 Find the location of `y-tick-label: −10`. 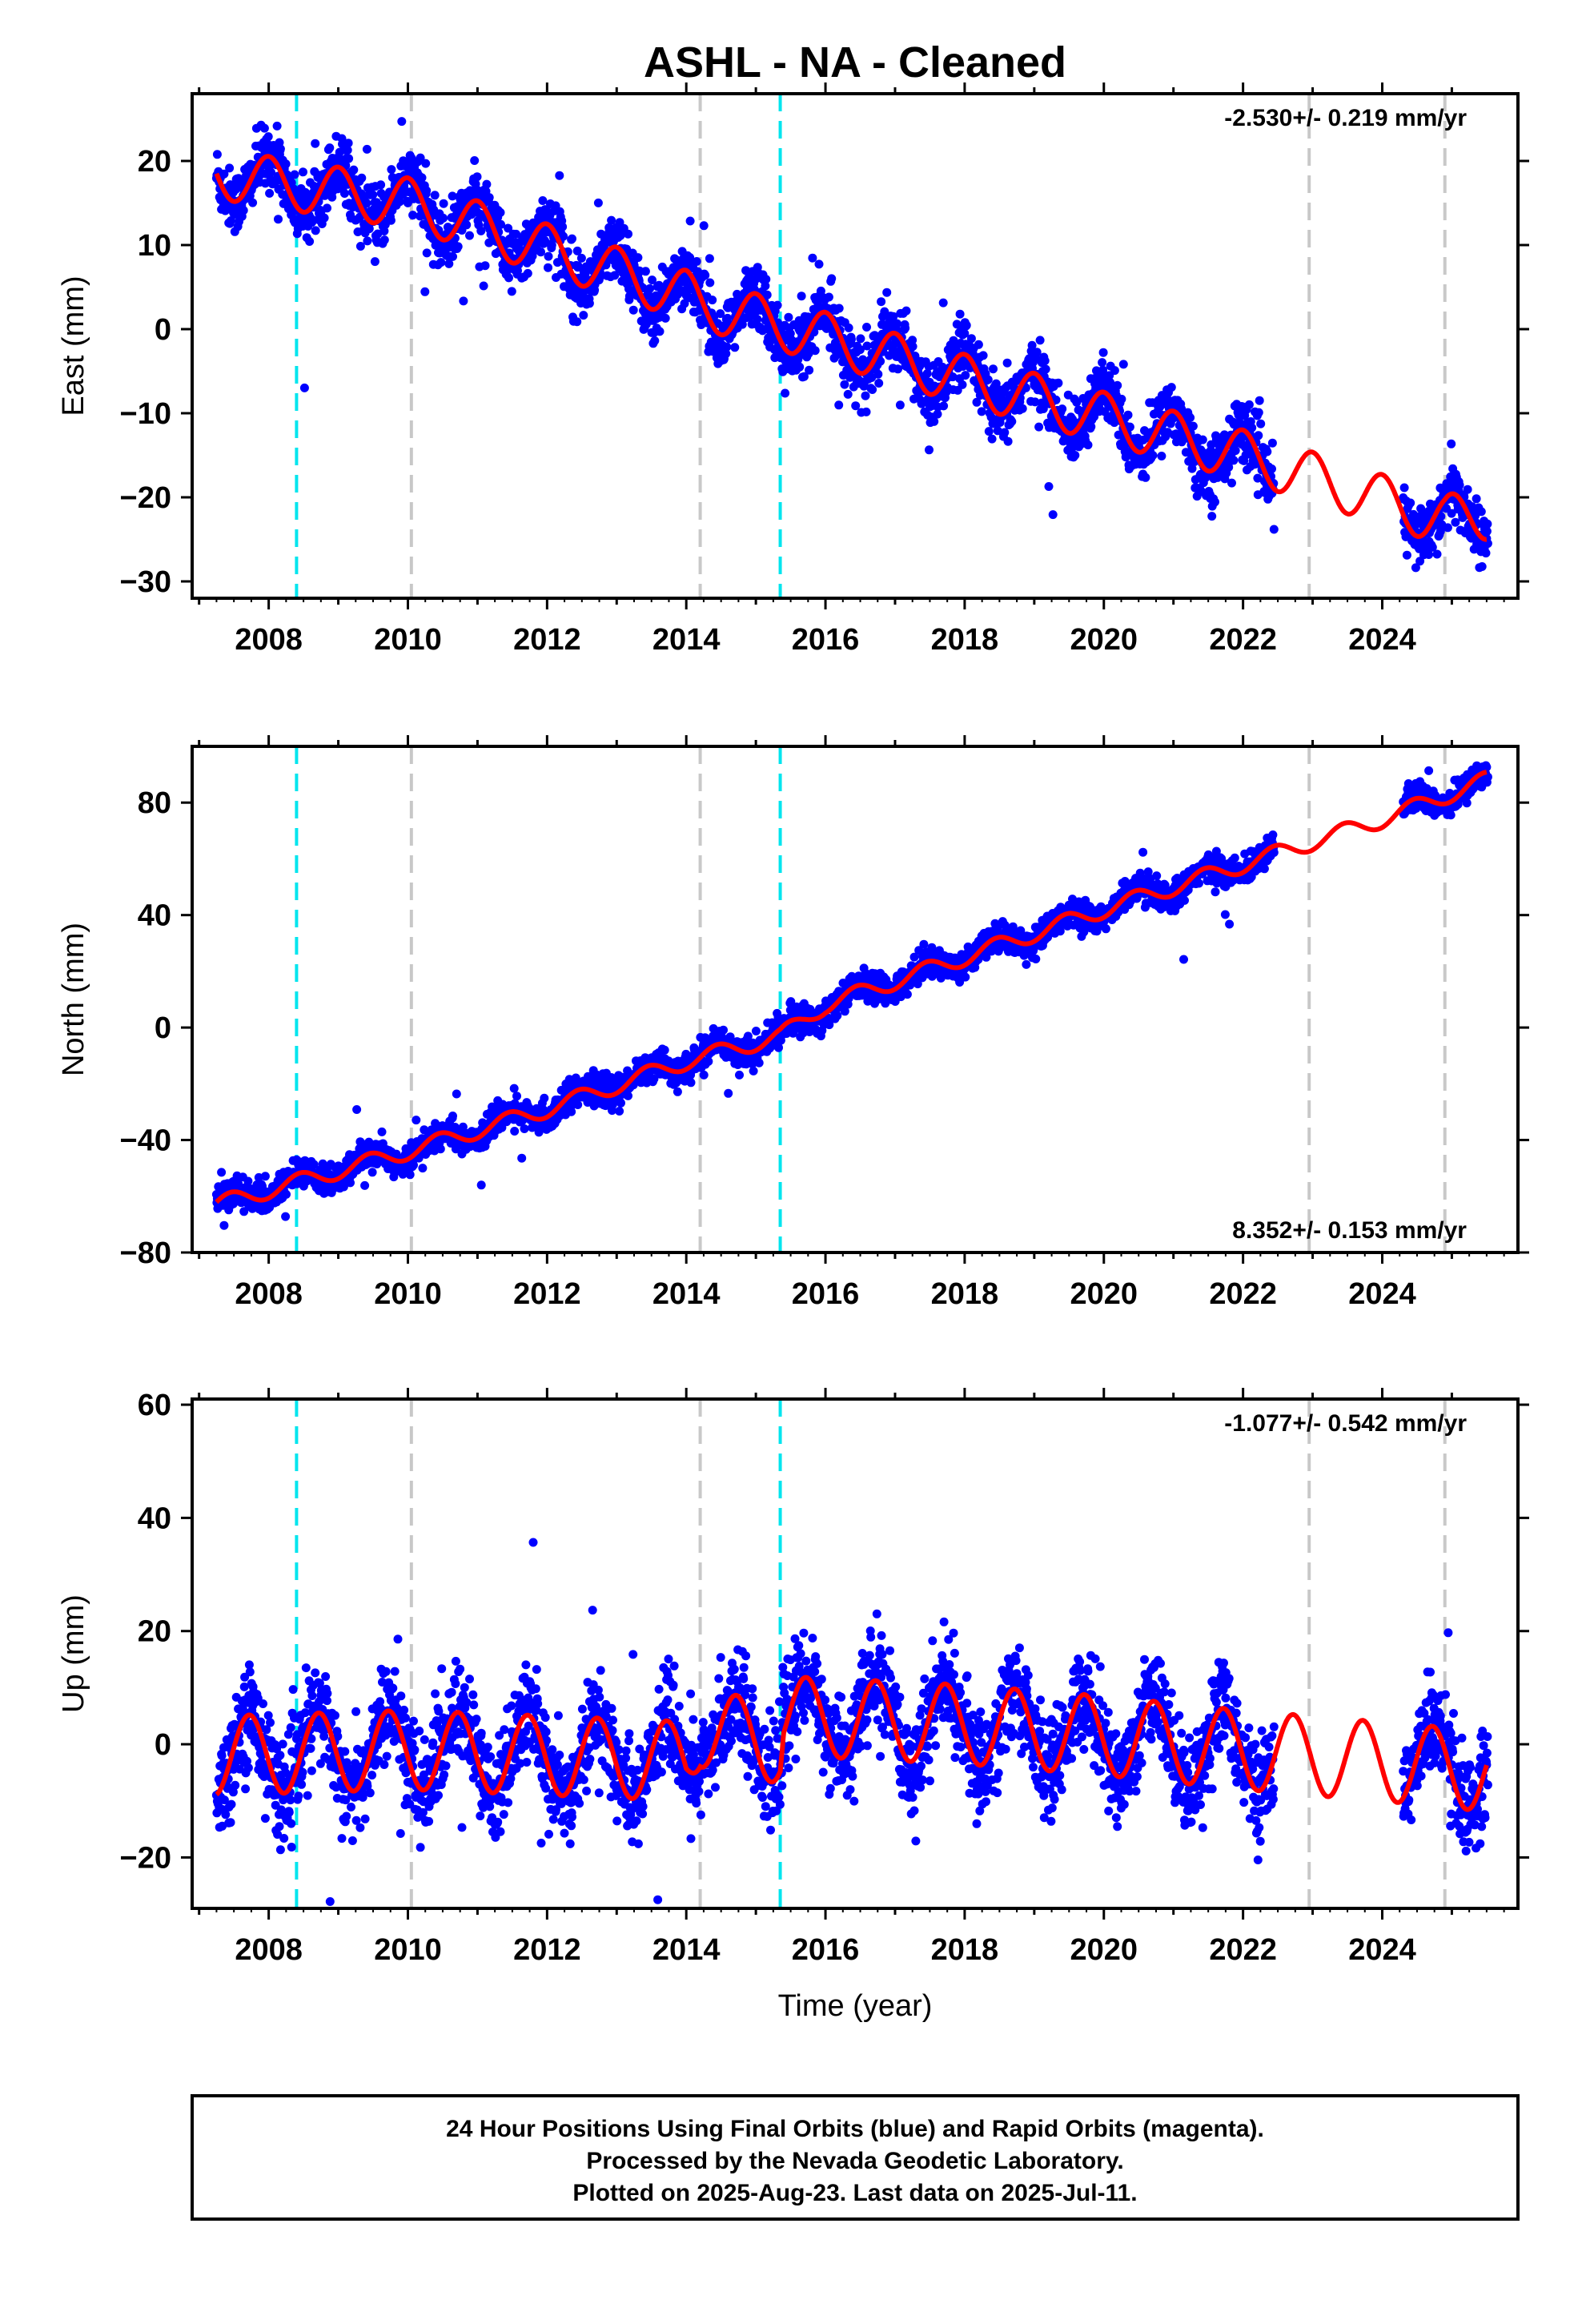

y-tick-label: −10 is located at coordinates (145, 414).